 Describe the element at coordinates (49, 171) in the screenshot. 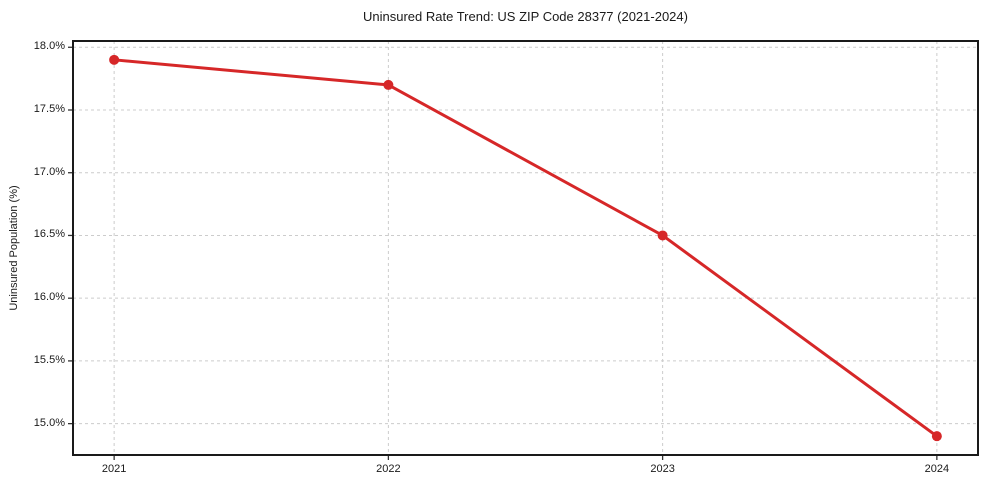

I see `y-tick-label: 17.0%` at that location.